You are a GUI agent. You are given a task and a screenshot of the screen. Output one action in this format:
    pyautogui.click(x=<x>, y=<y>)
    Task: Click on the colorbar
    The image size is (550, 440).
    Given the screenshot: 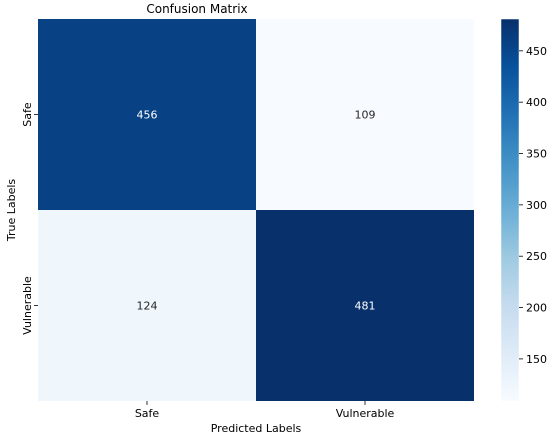 What is the action you would take?
    pyautogui.click(x=510, y=210)
    